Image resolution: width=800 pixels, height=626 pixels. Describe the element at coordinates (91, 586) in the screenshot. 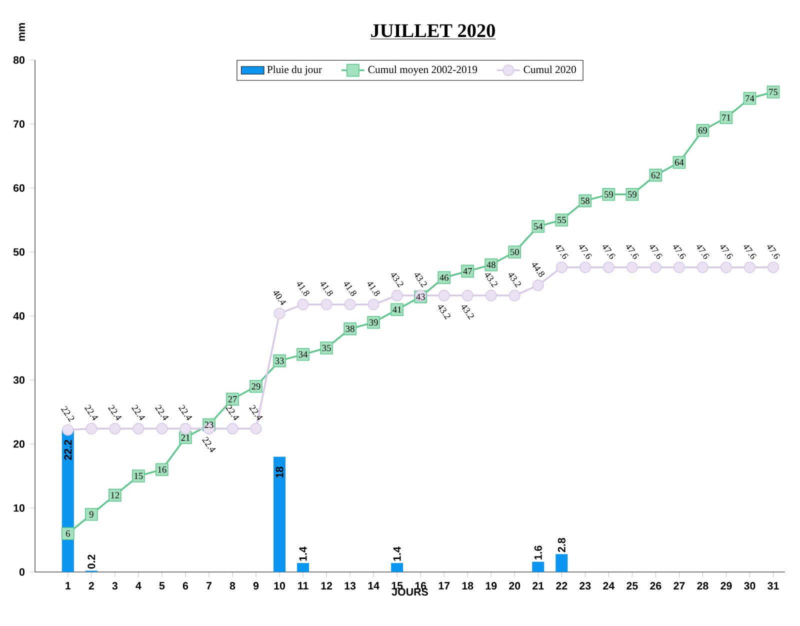

I see `x-tick-label: 2` at that location.